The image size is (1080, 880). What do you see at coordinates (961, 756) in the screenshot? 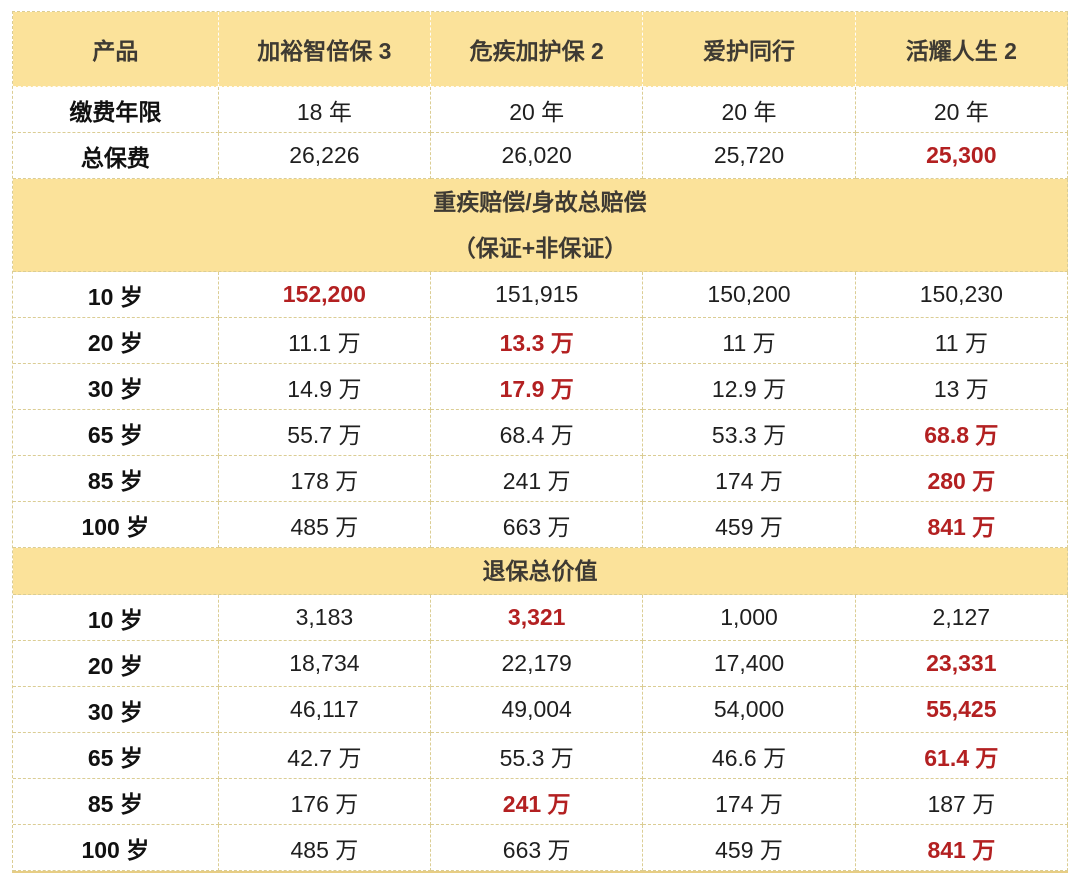
I see `value-cell-highlighted: 61.4 万` at bounding box center [961, 756].